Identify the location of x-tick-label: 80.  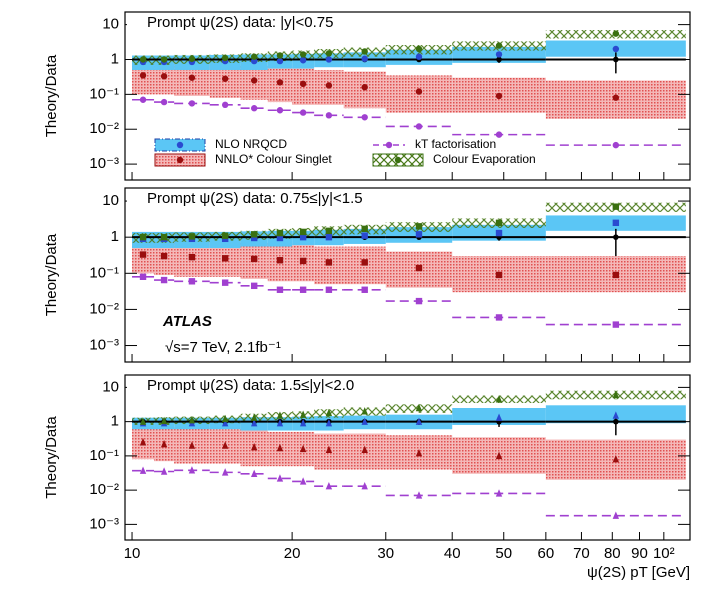
(612, 553).